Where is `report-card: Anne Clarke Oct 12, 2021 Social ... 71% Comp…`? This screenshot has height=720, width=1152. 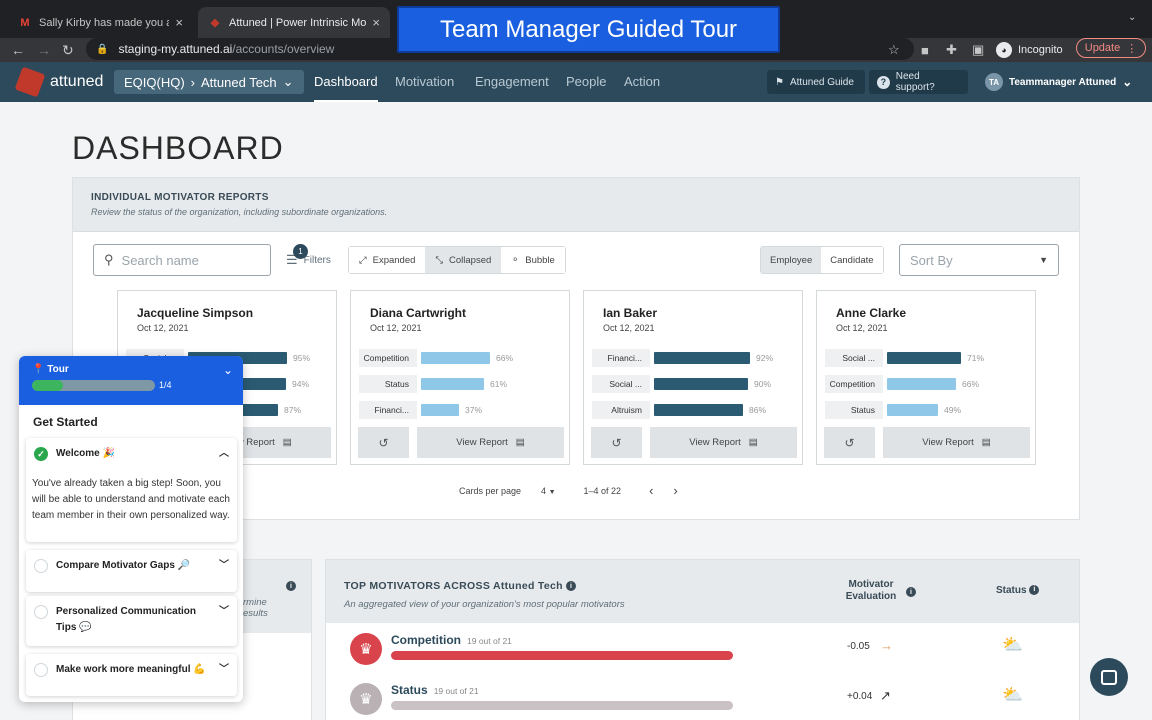 report-card: Anne Clarke Oct 12, 2021 Social ... 71% Comp… is located at coordinates (926, 377).